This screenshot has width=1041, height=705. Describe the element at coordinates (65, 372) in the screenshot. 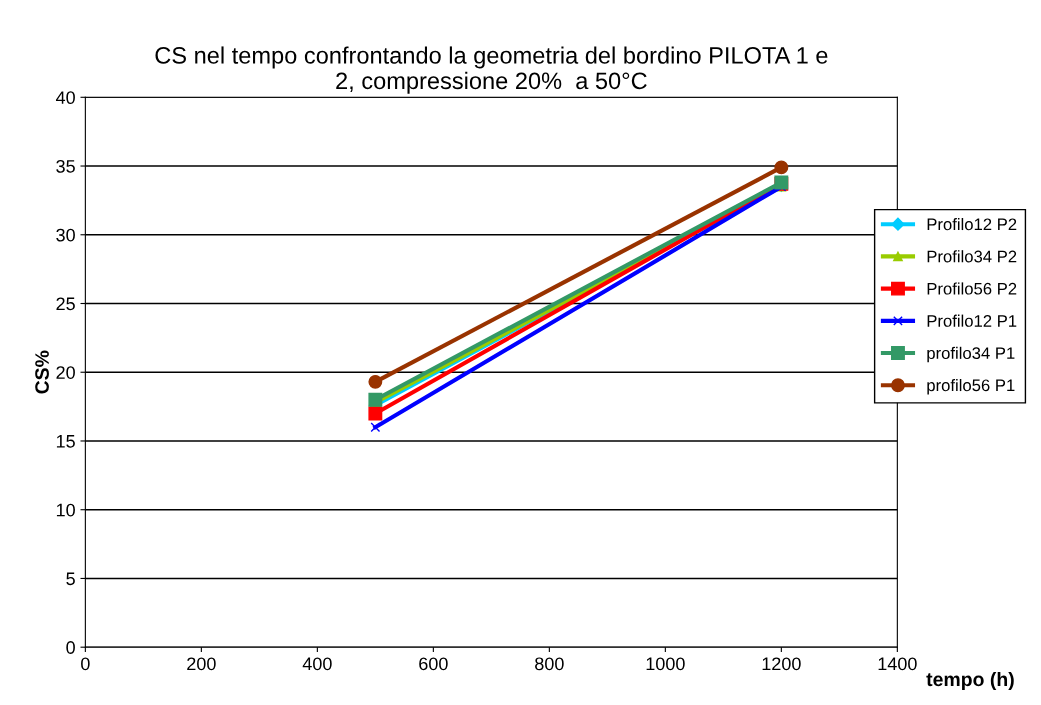

I see `y-tick-label: 20` at that location.